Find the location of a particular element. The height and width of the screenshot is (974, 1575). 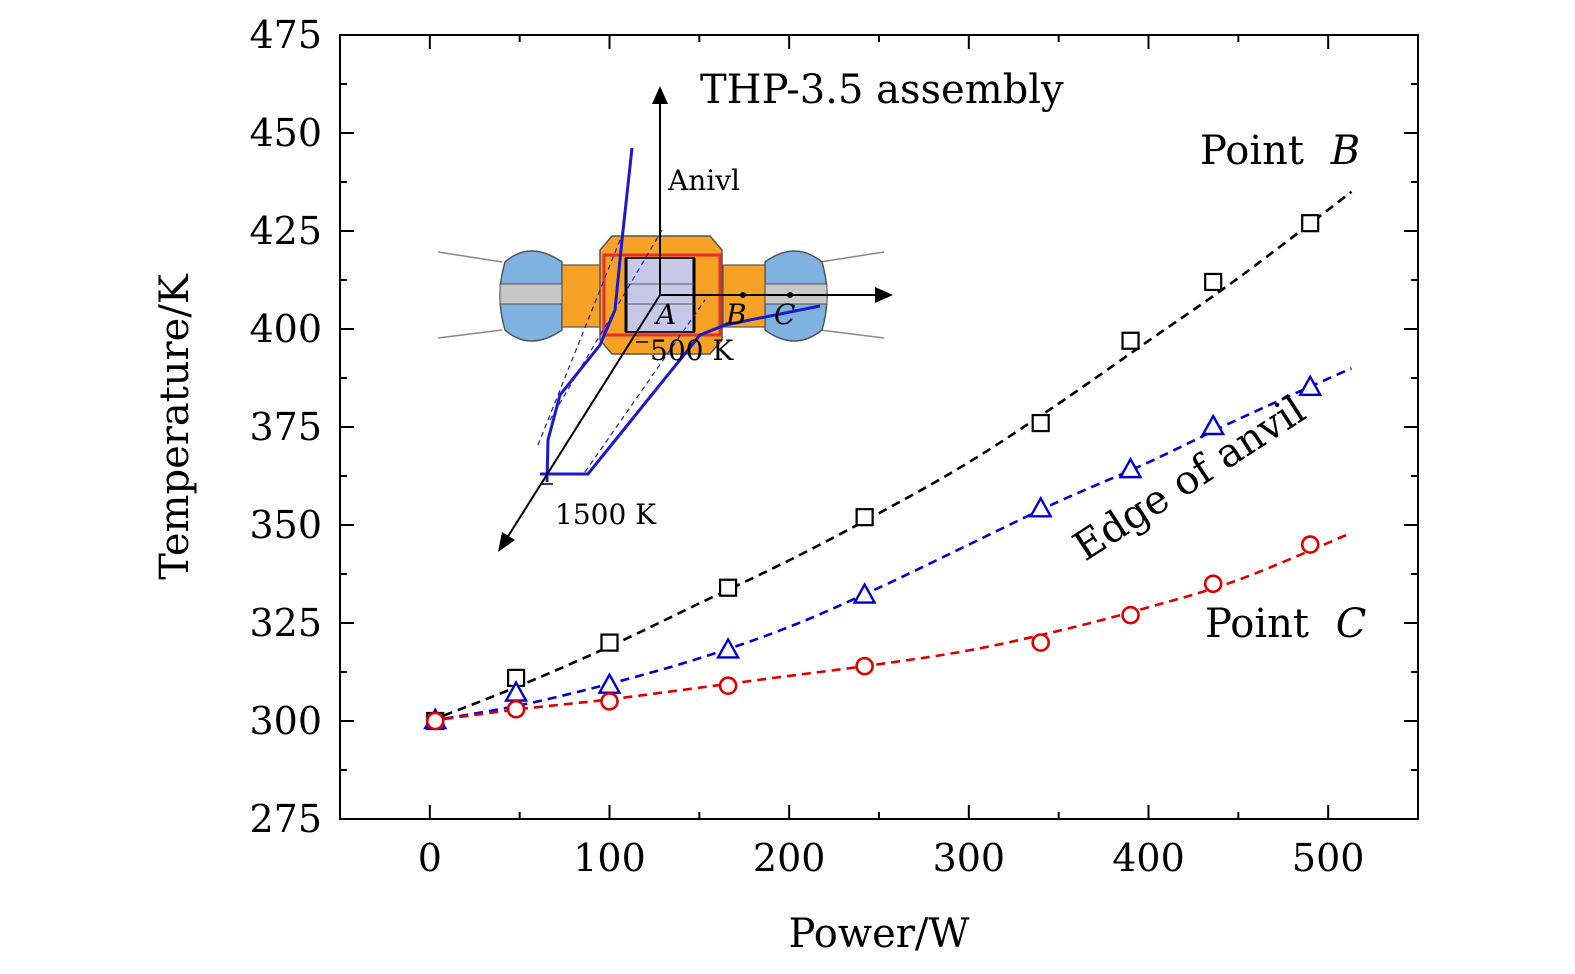

x-tick-label: 300 is located at coordinates (969, 858).